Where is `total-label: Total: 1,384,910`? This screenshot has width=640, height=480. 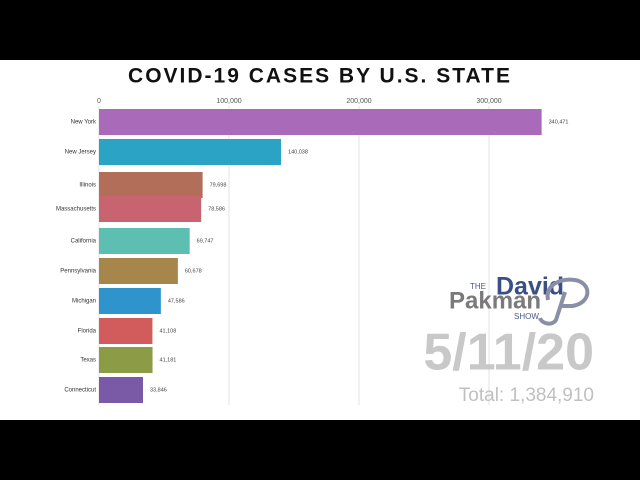 total-label: Total: 1,384,910 is located at coordinates (526, 395).